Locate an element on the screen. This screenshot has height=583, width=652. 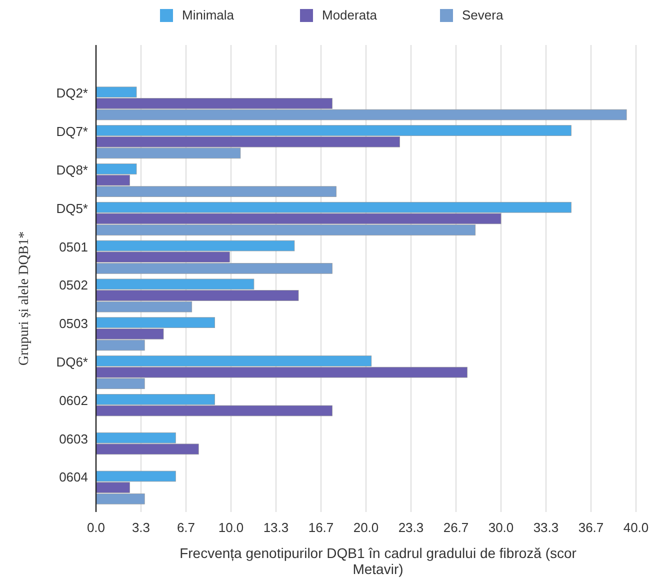
y-tick-label: DQ5* is located at coordinates (72, 208).